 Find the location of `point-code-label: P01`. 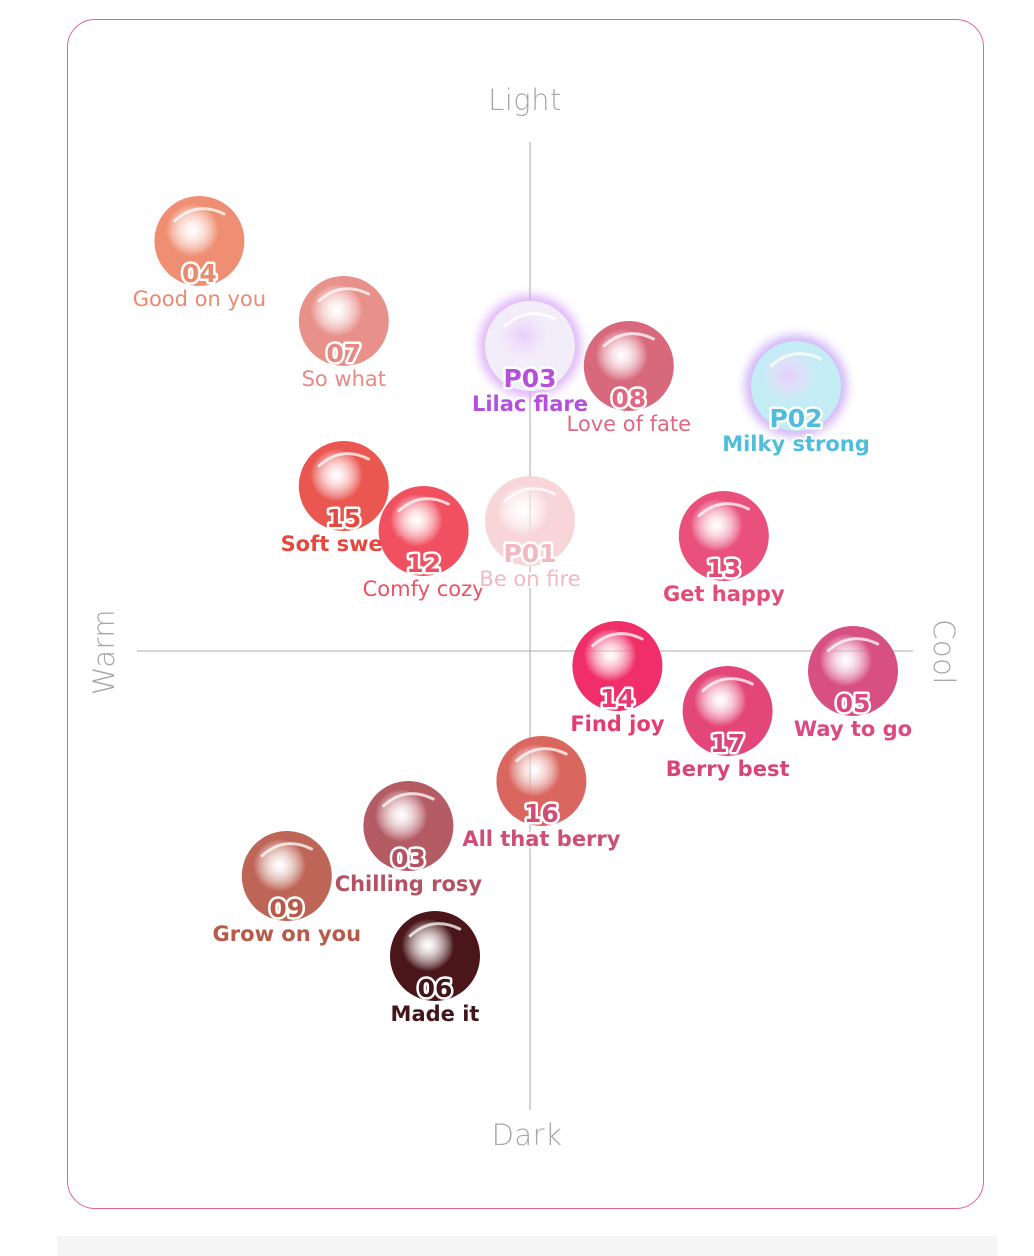

point-code-label: P01 is located at coordinates (529, 553).